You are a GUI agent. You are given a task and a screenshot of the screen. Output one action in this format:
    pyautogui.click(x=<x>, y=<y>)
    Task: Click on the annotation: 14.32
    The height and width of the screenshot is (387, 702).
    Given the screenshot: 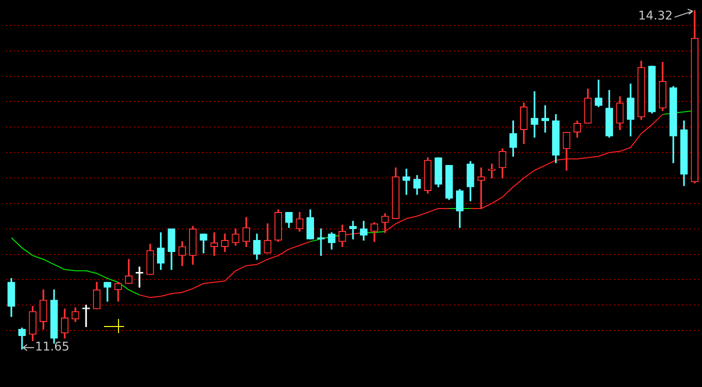 What is the action you would take?
    pyautogui.click(x=655, y=15)
    